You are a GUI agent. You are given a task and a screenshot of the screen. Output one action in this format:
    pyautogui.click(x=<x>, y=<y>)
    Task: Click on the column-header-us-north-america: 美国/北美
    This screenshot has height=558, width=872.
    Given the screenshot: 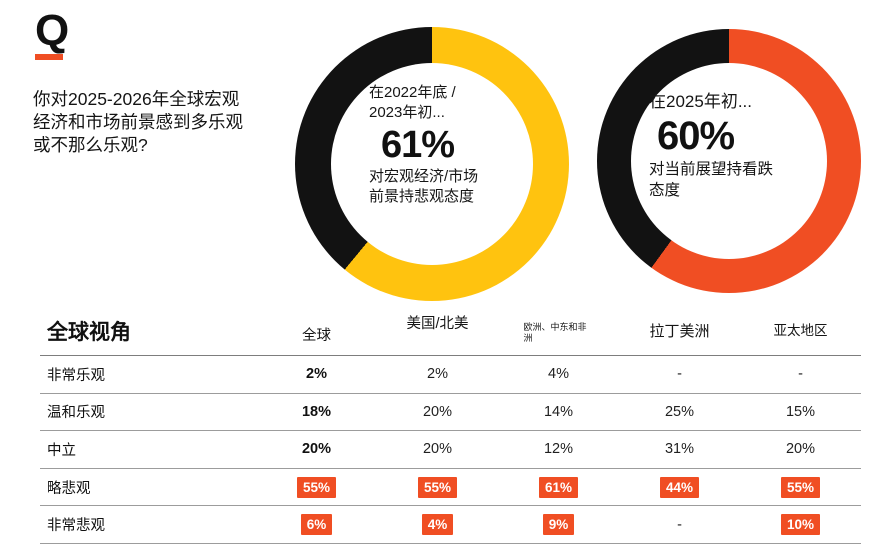 What is the action you would take?
    pyautogui.click(x=437, y=324)
    